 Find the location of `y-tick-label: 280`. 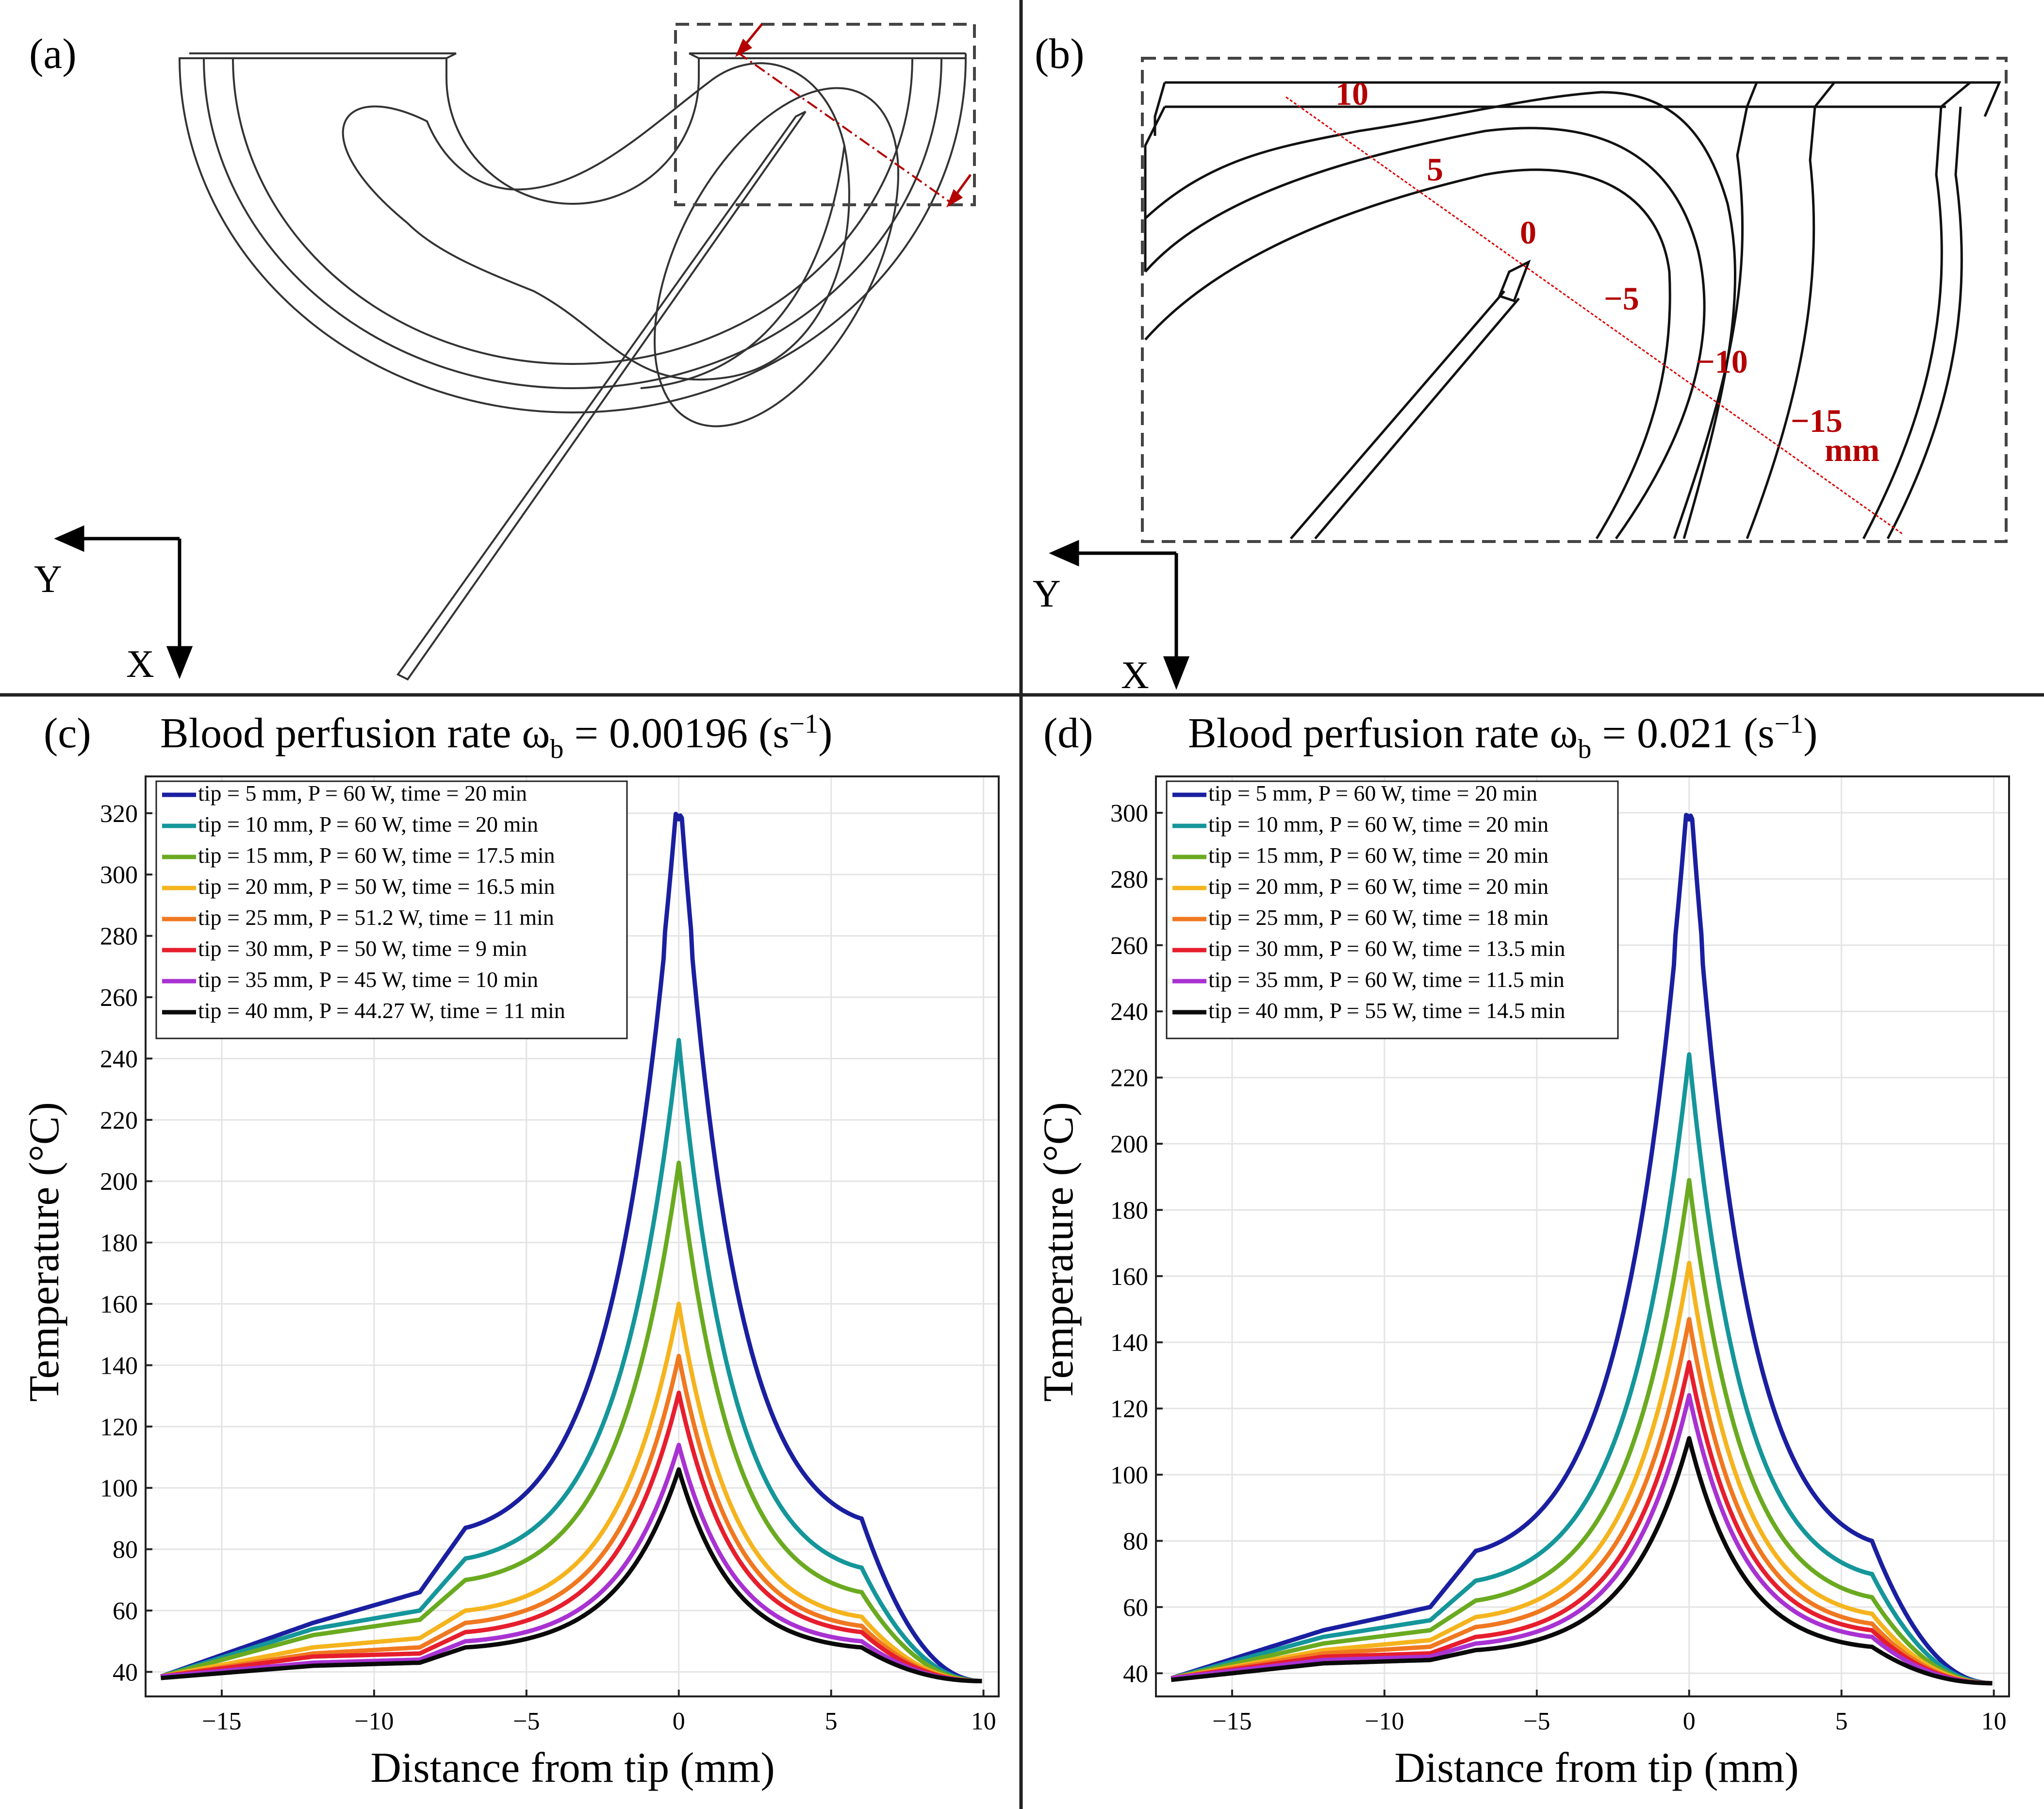

y-tick-label: 280 is located at coordinates (119, 937).